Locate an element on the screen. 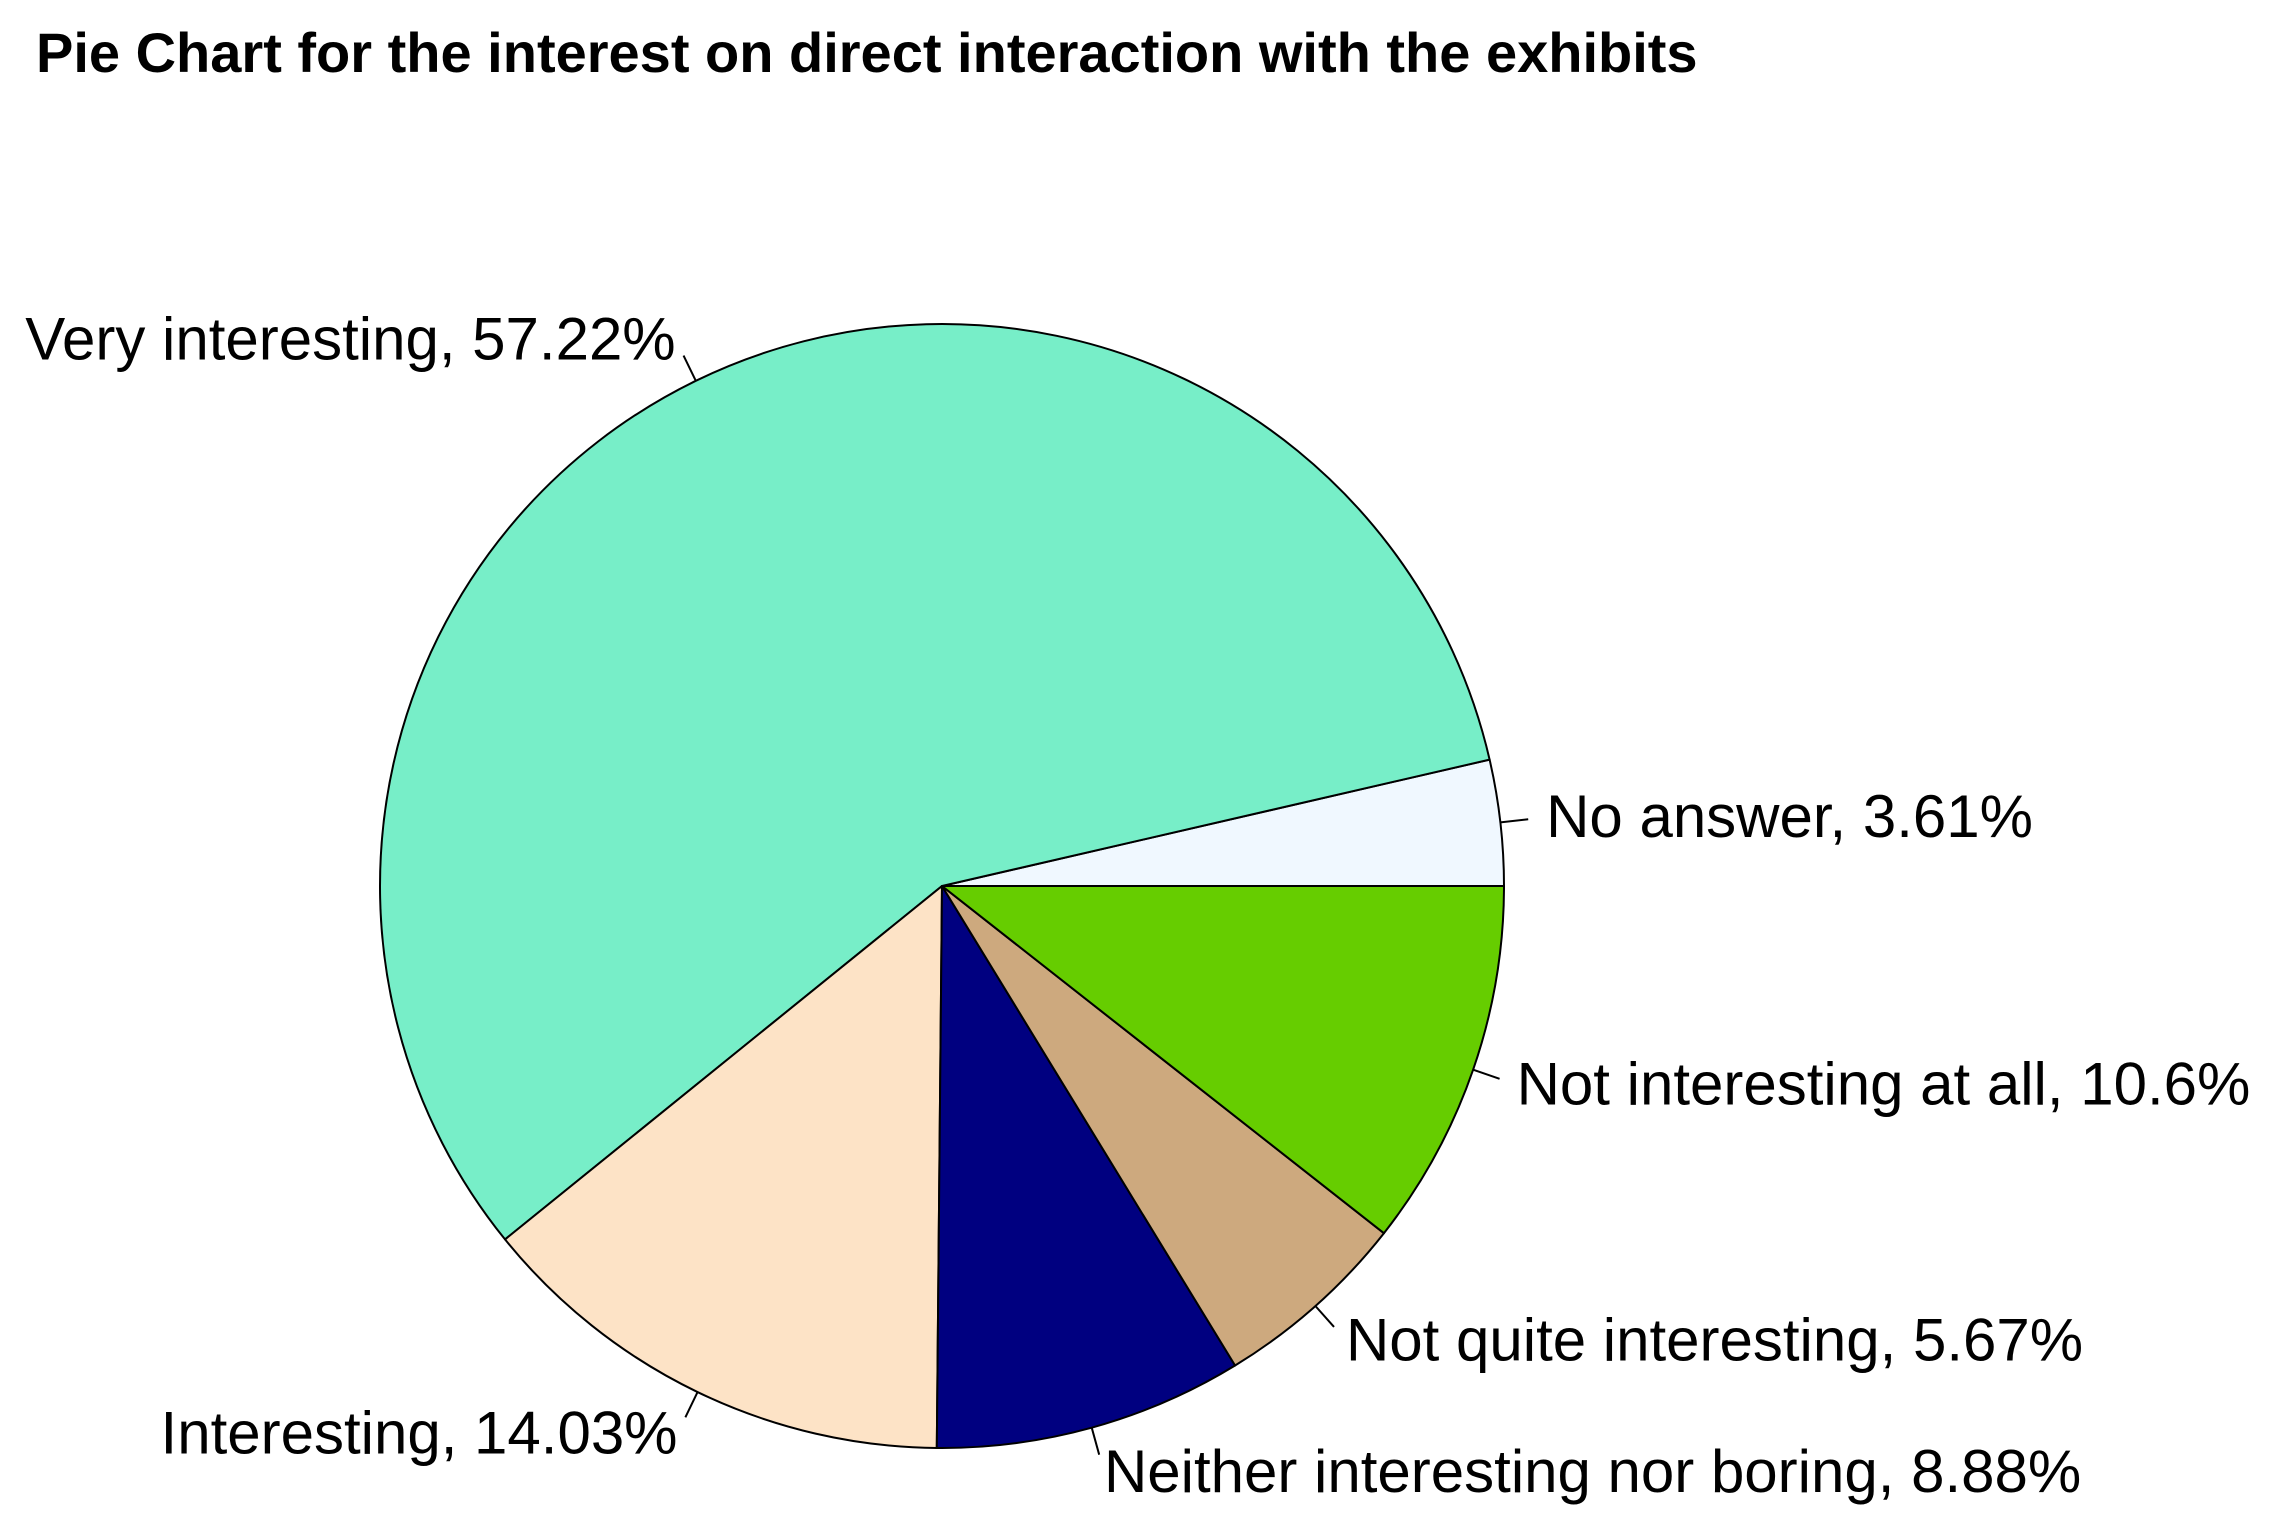  pie-slice-not-quite-interesting is located at coordinates (1163, 1126).